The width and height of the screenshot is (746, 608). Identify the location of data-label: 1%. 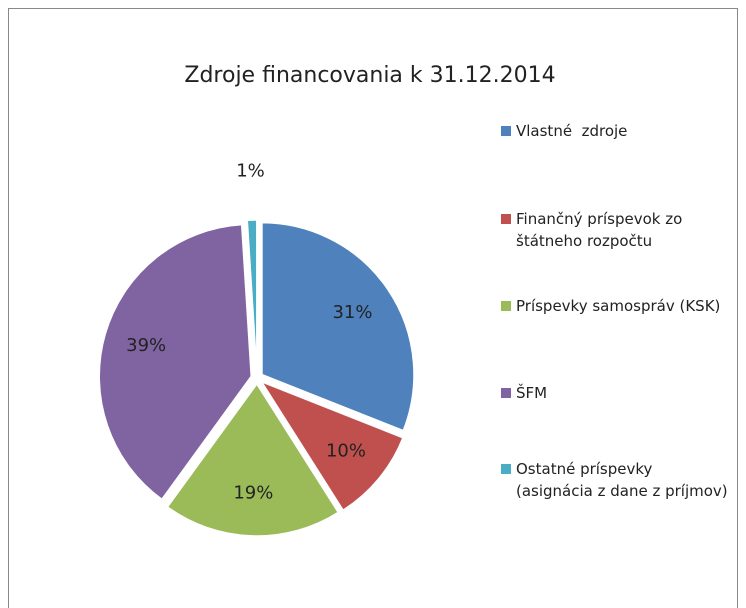
(250, 170).